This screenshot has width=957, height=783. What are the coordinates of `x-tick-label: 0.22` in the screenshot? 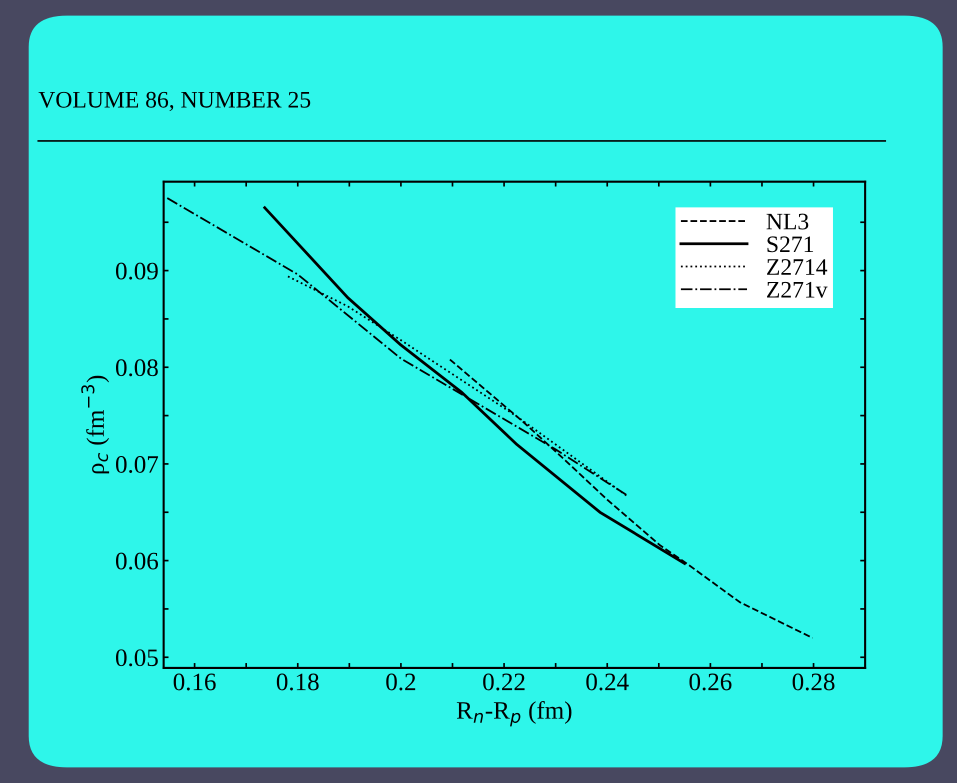 It's located at (504, 681).